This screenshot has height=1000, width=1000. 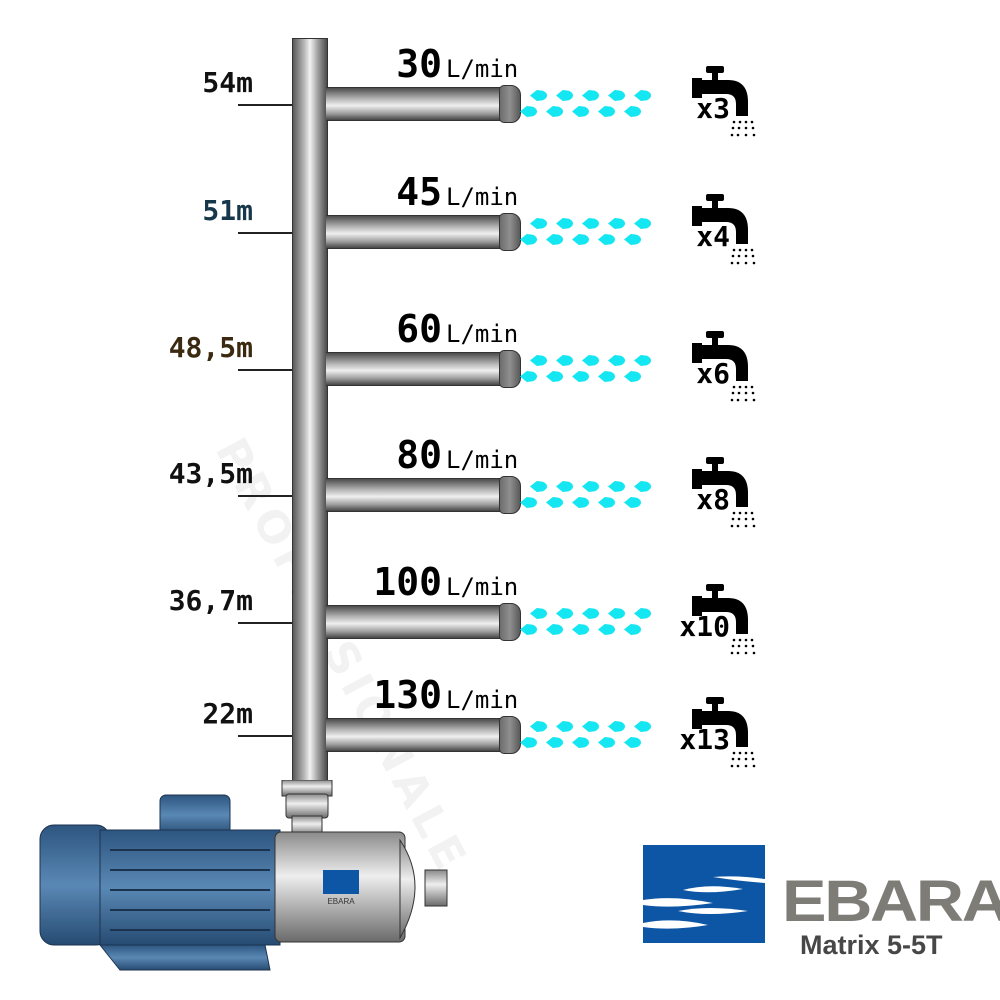 What do you see at coordinates (460, 695) in the screenshot?
I see `flow-rate-label: 130 L/min` at bounding box center [460, 695].